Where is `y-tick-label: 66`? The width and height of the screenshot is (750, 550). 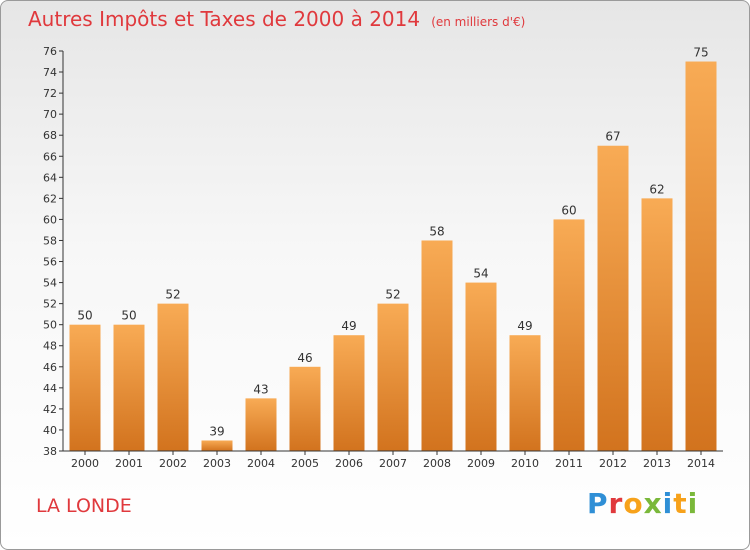
y-tick-label: 66 is located at coordinates (50, 156).